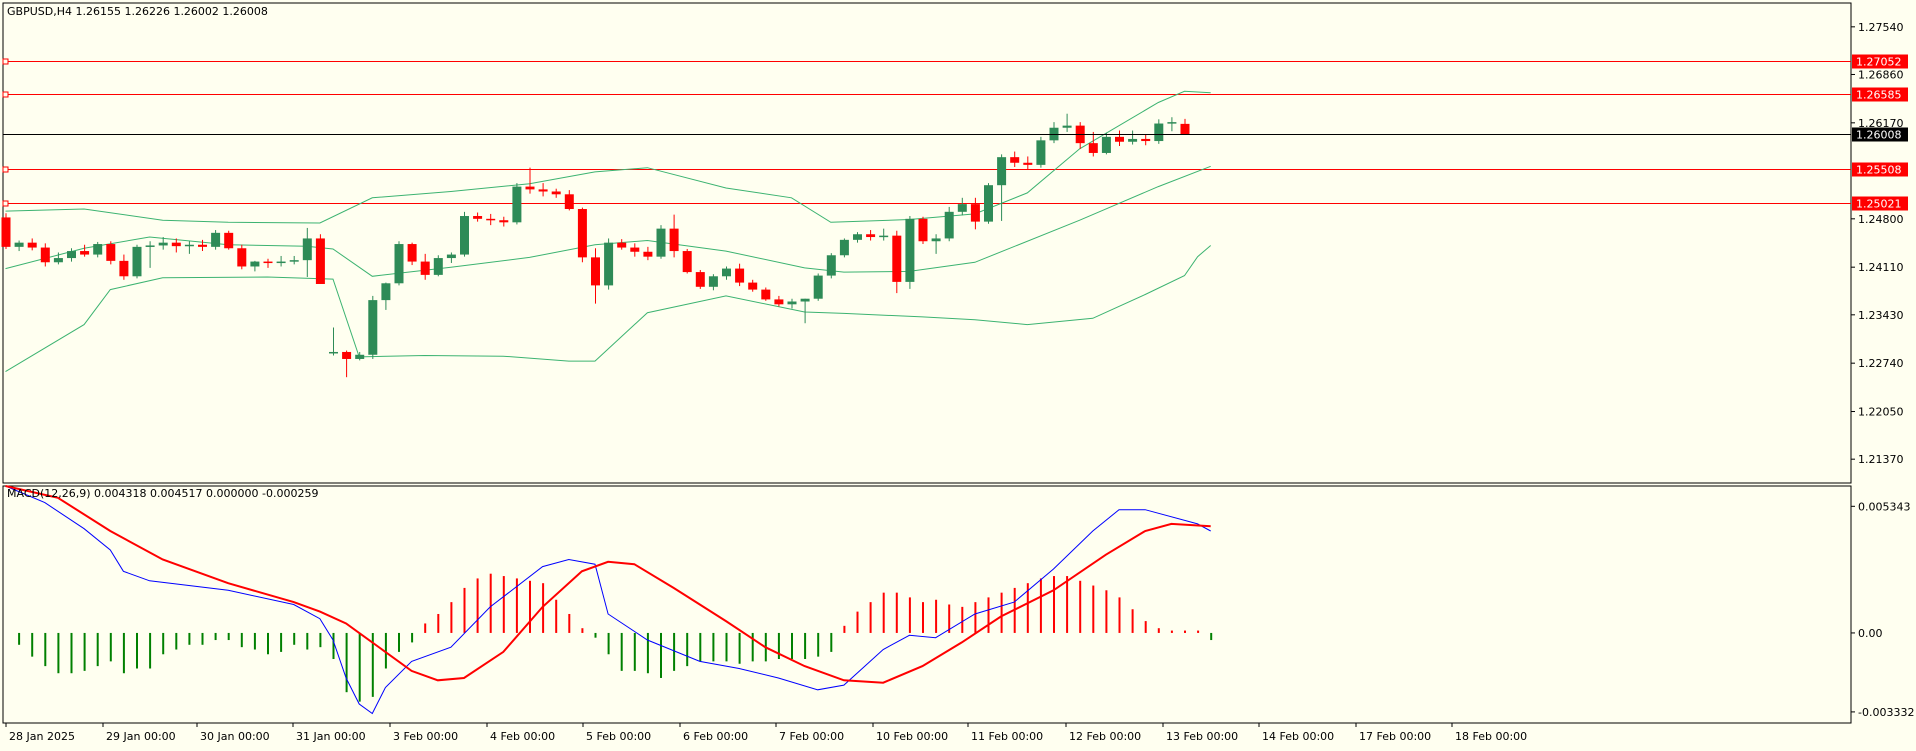 This screenshot has width=1916, height=751. Describe the element at coordinates (1870, 633) in the screenshot. I see `macd-tick-label: 0.00` at that location.